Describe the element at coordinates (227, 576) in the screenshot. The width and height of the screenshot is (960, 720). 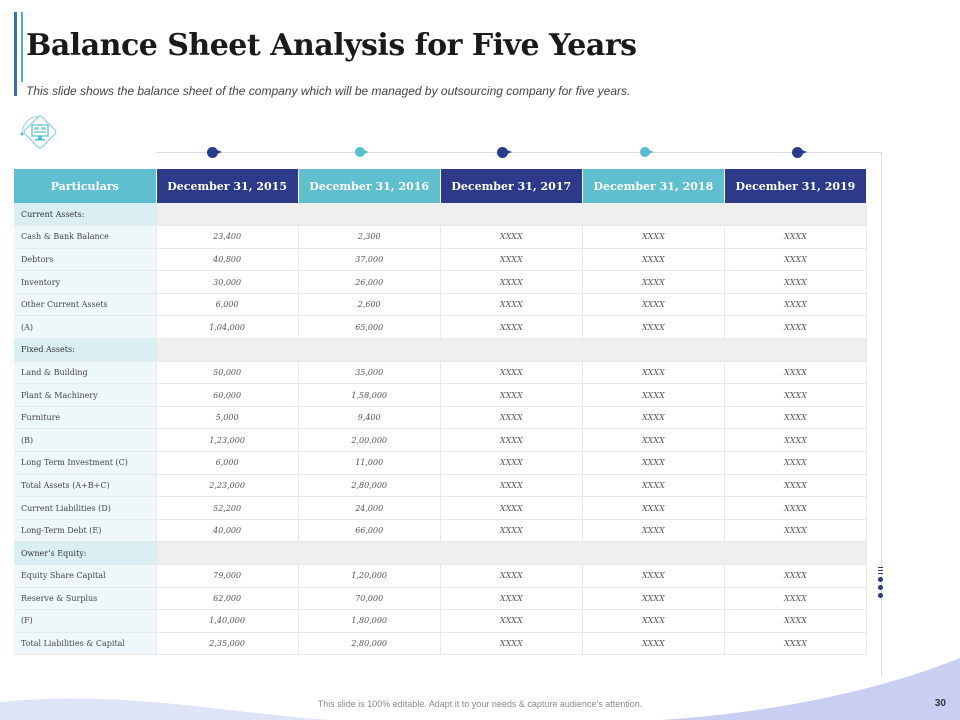
I see `value-cell: 79,000` at that location.